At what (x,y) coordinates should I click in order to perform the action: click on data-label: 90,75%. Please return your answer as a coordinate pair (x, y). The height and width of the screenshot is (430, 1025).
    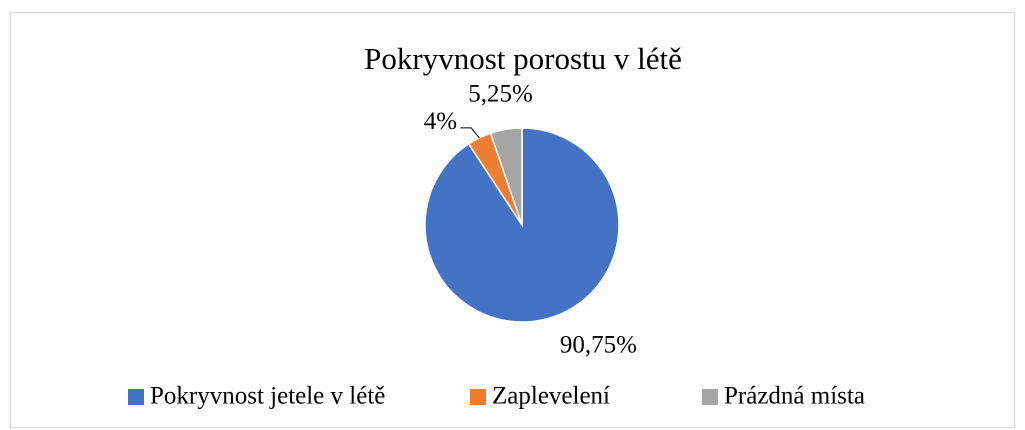
    Looking at the image, I should click on (598, 344).